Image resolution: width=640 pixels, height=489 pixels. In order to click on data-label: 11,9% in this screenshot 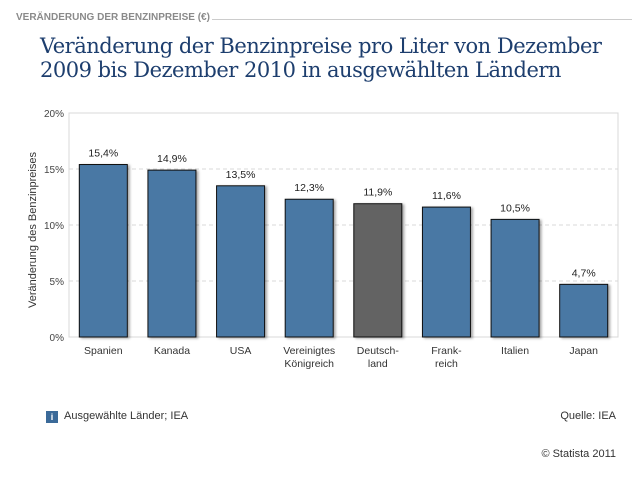, I will do `click(377, 193)`.